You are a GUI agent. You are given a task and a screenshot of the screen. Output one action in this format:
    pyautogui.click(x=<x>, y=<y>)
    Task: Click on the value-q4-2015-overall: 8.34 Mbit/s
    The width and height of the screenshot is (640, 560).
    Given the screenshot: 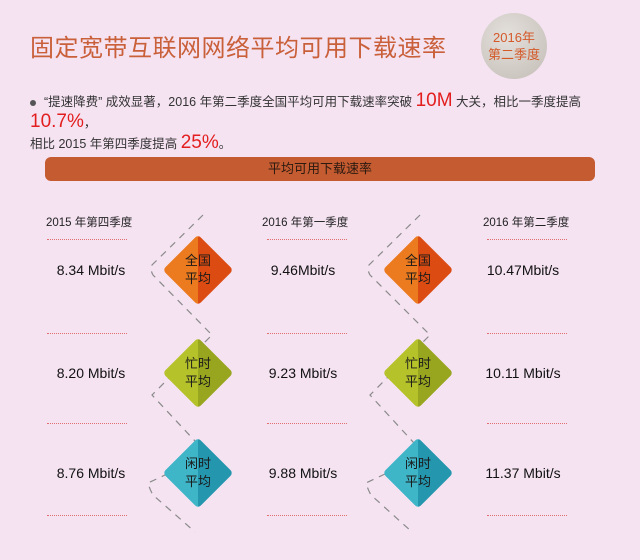 What is the action you would take?
    pyautogui.click(x=91, y=270)
    